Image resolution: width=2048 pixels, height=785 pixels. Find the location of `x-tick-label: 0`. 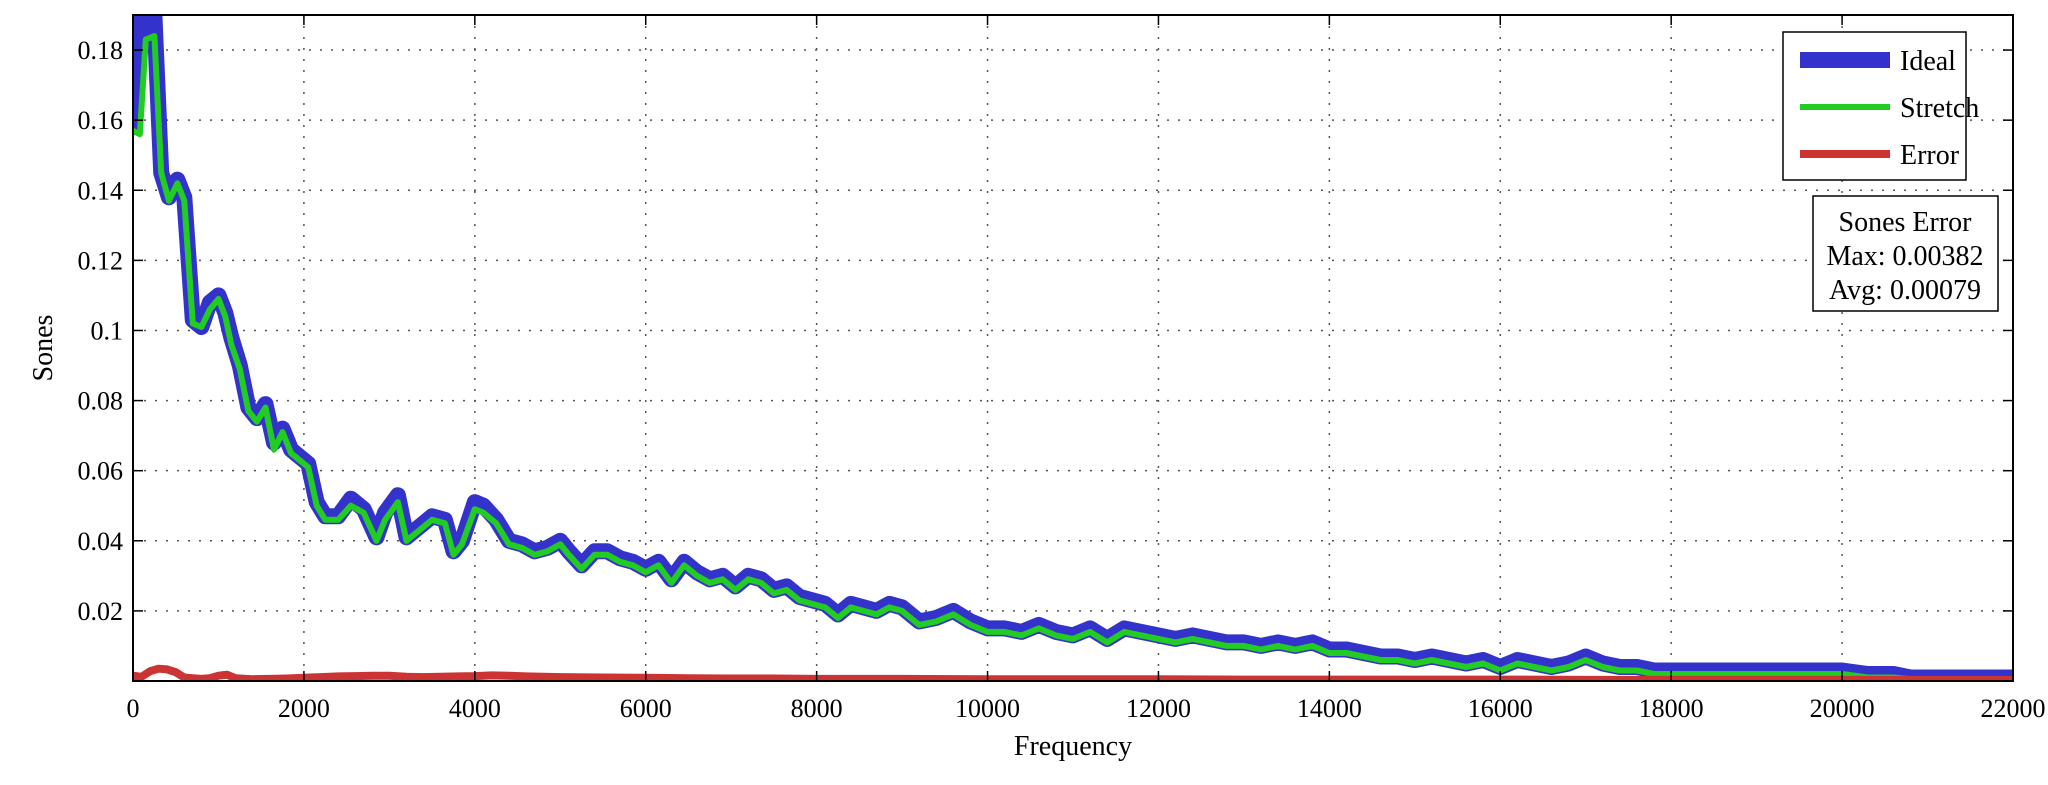

x-tick-label: 0 is located at coordinates (133, 708).